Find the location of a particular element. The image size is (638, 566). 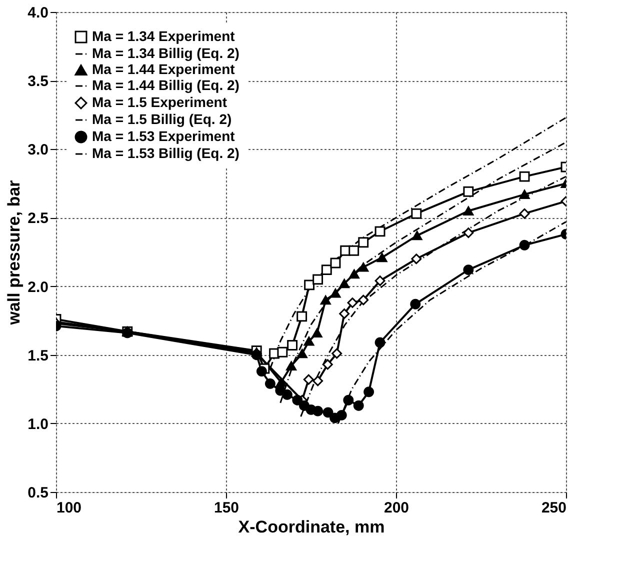

x-tick-label: 150 is located at coordinates (227, 508).